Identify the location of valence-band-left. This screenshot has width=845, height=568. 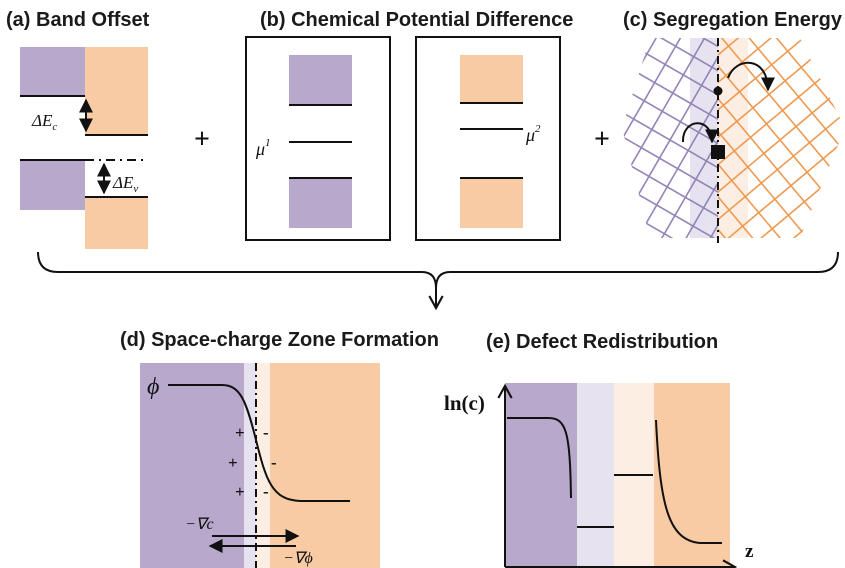
(52, 185).